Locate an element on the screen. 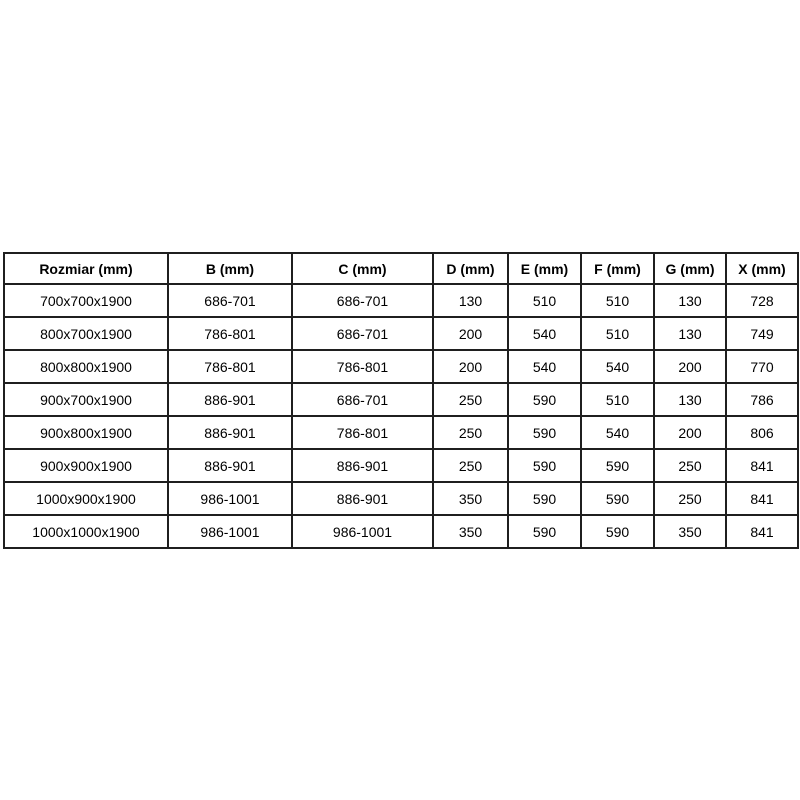 The image size is (800, 800). column-header-b: B (mm) is located at coordinates (230, 268).